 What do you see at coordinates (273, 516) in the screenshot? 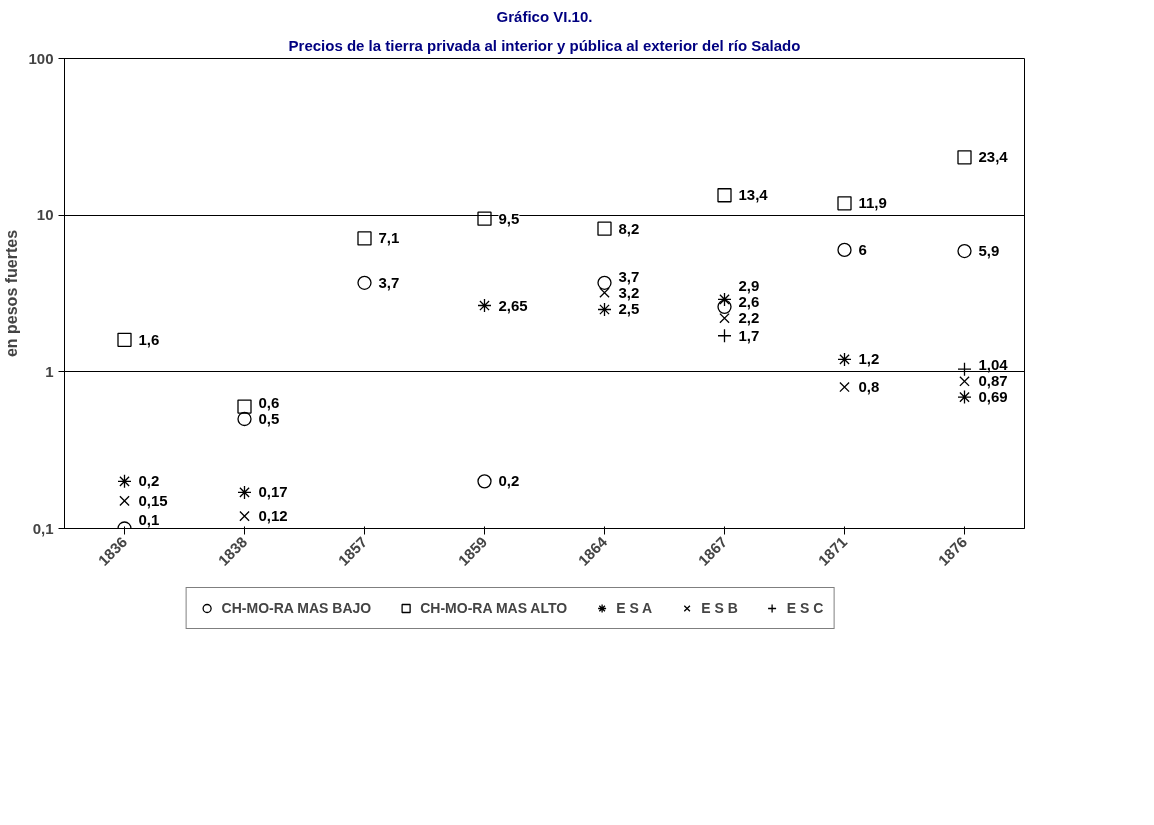
I see `data-label: 0,12` at bounding box center [273, 516].